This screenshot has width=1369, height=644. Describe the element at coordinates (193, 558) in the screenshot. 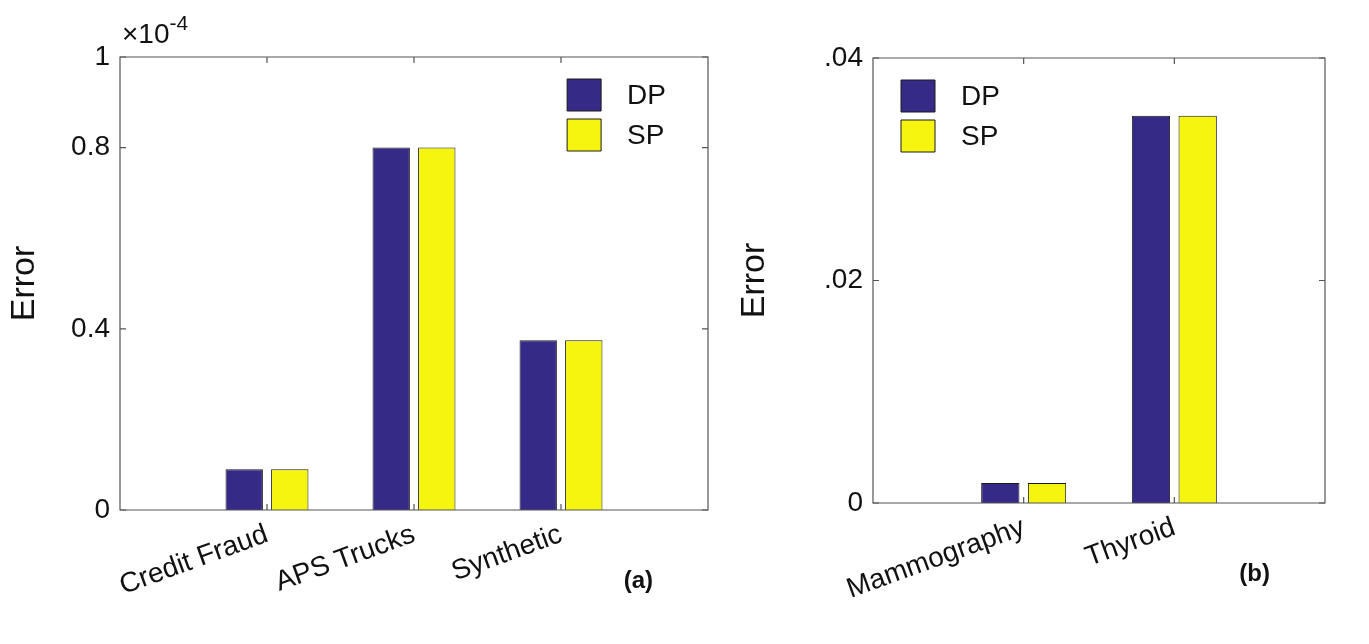

I see `x-tick-label: Credit Fraud` at that location.